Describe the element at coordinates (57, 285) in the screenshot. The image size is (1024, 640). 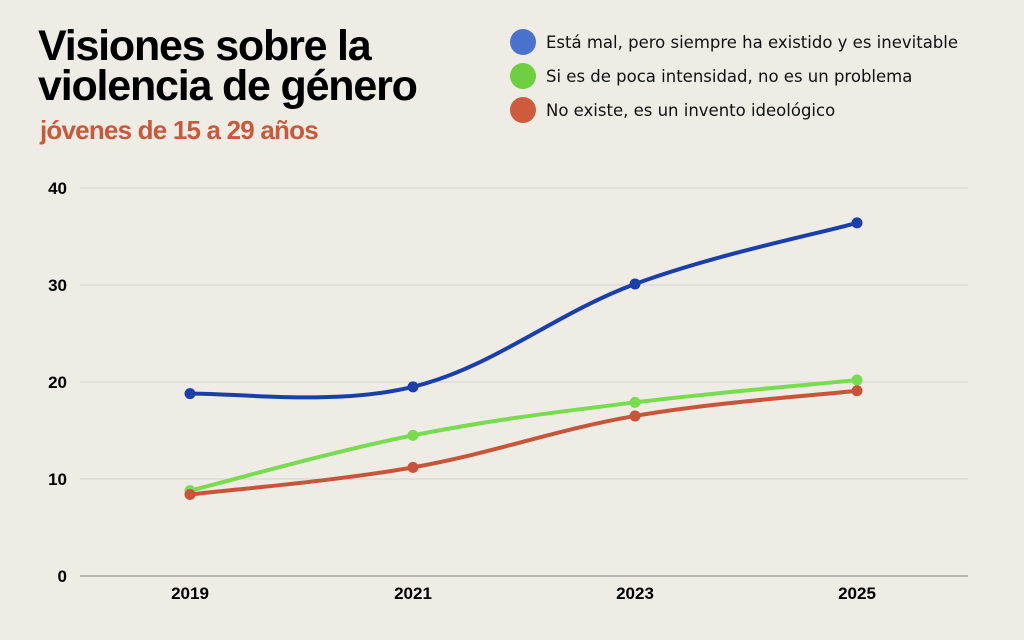
I see `y-tick-label: 30` at that location.